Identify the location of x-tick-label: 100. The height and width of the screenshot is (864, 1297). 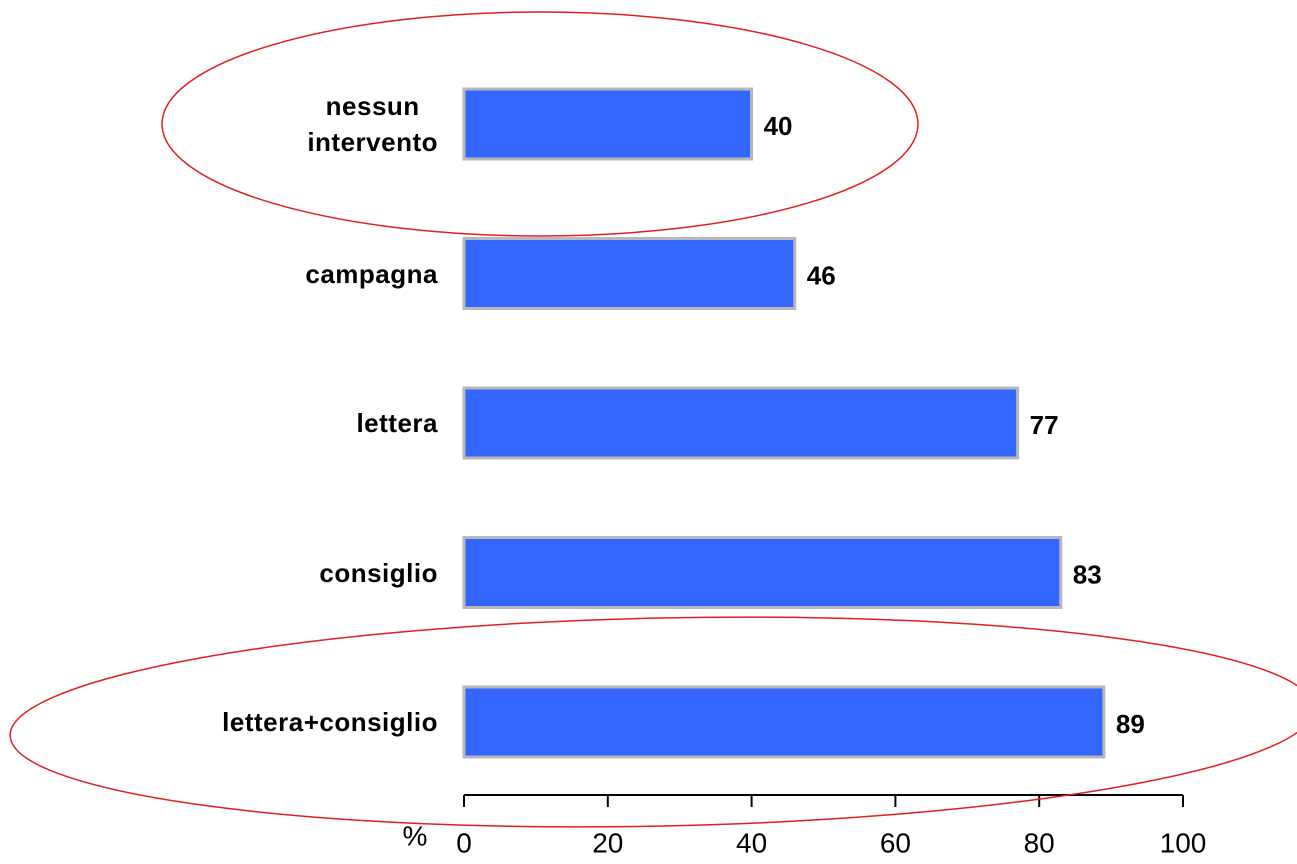
(1183, 842).